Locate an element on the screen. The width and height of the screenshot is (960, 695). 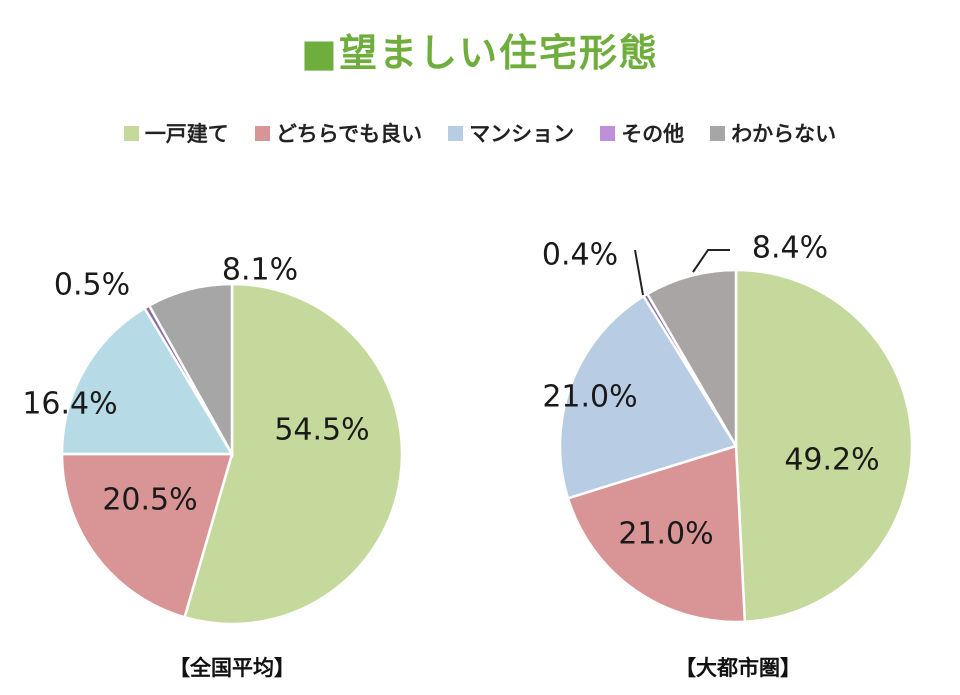
legend-item-detached: 一戸建て is located at coordinates (176, 133).